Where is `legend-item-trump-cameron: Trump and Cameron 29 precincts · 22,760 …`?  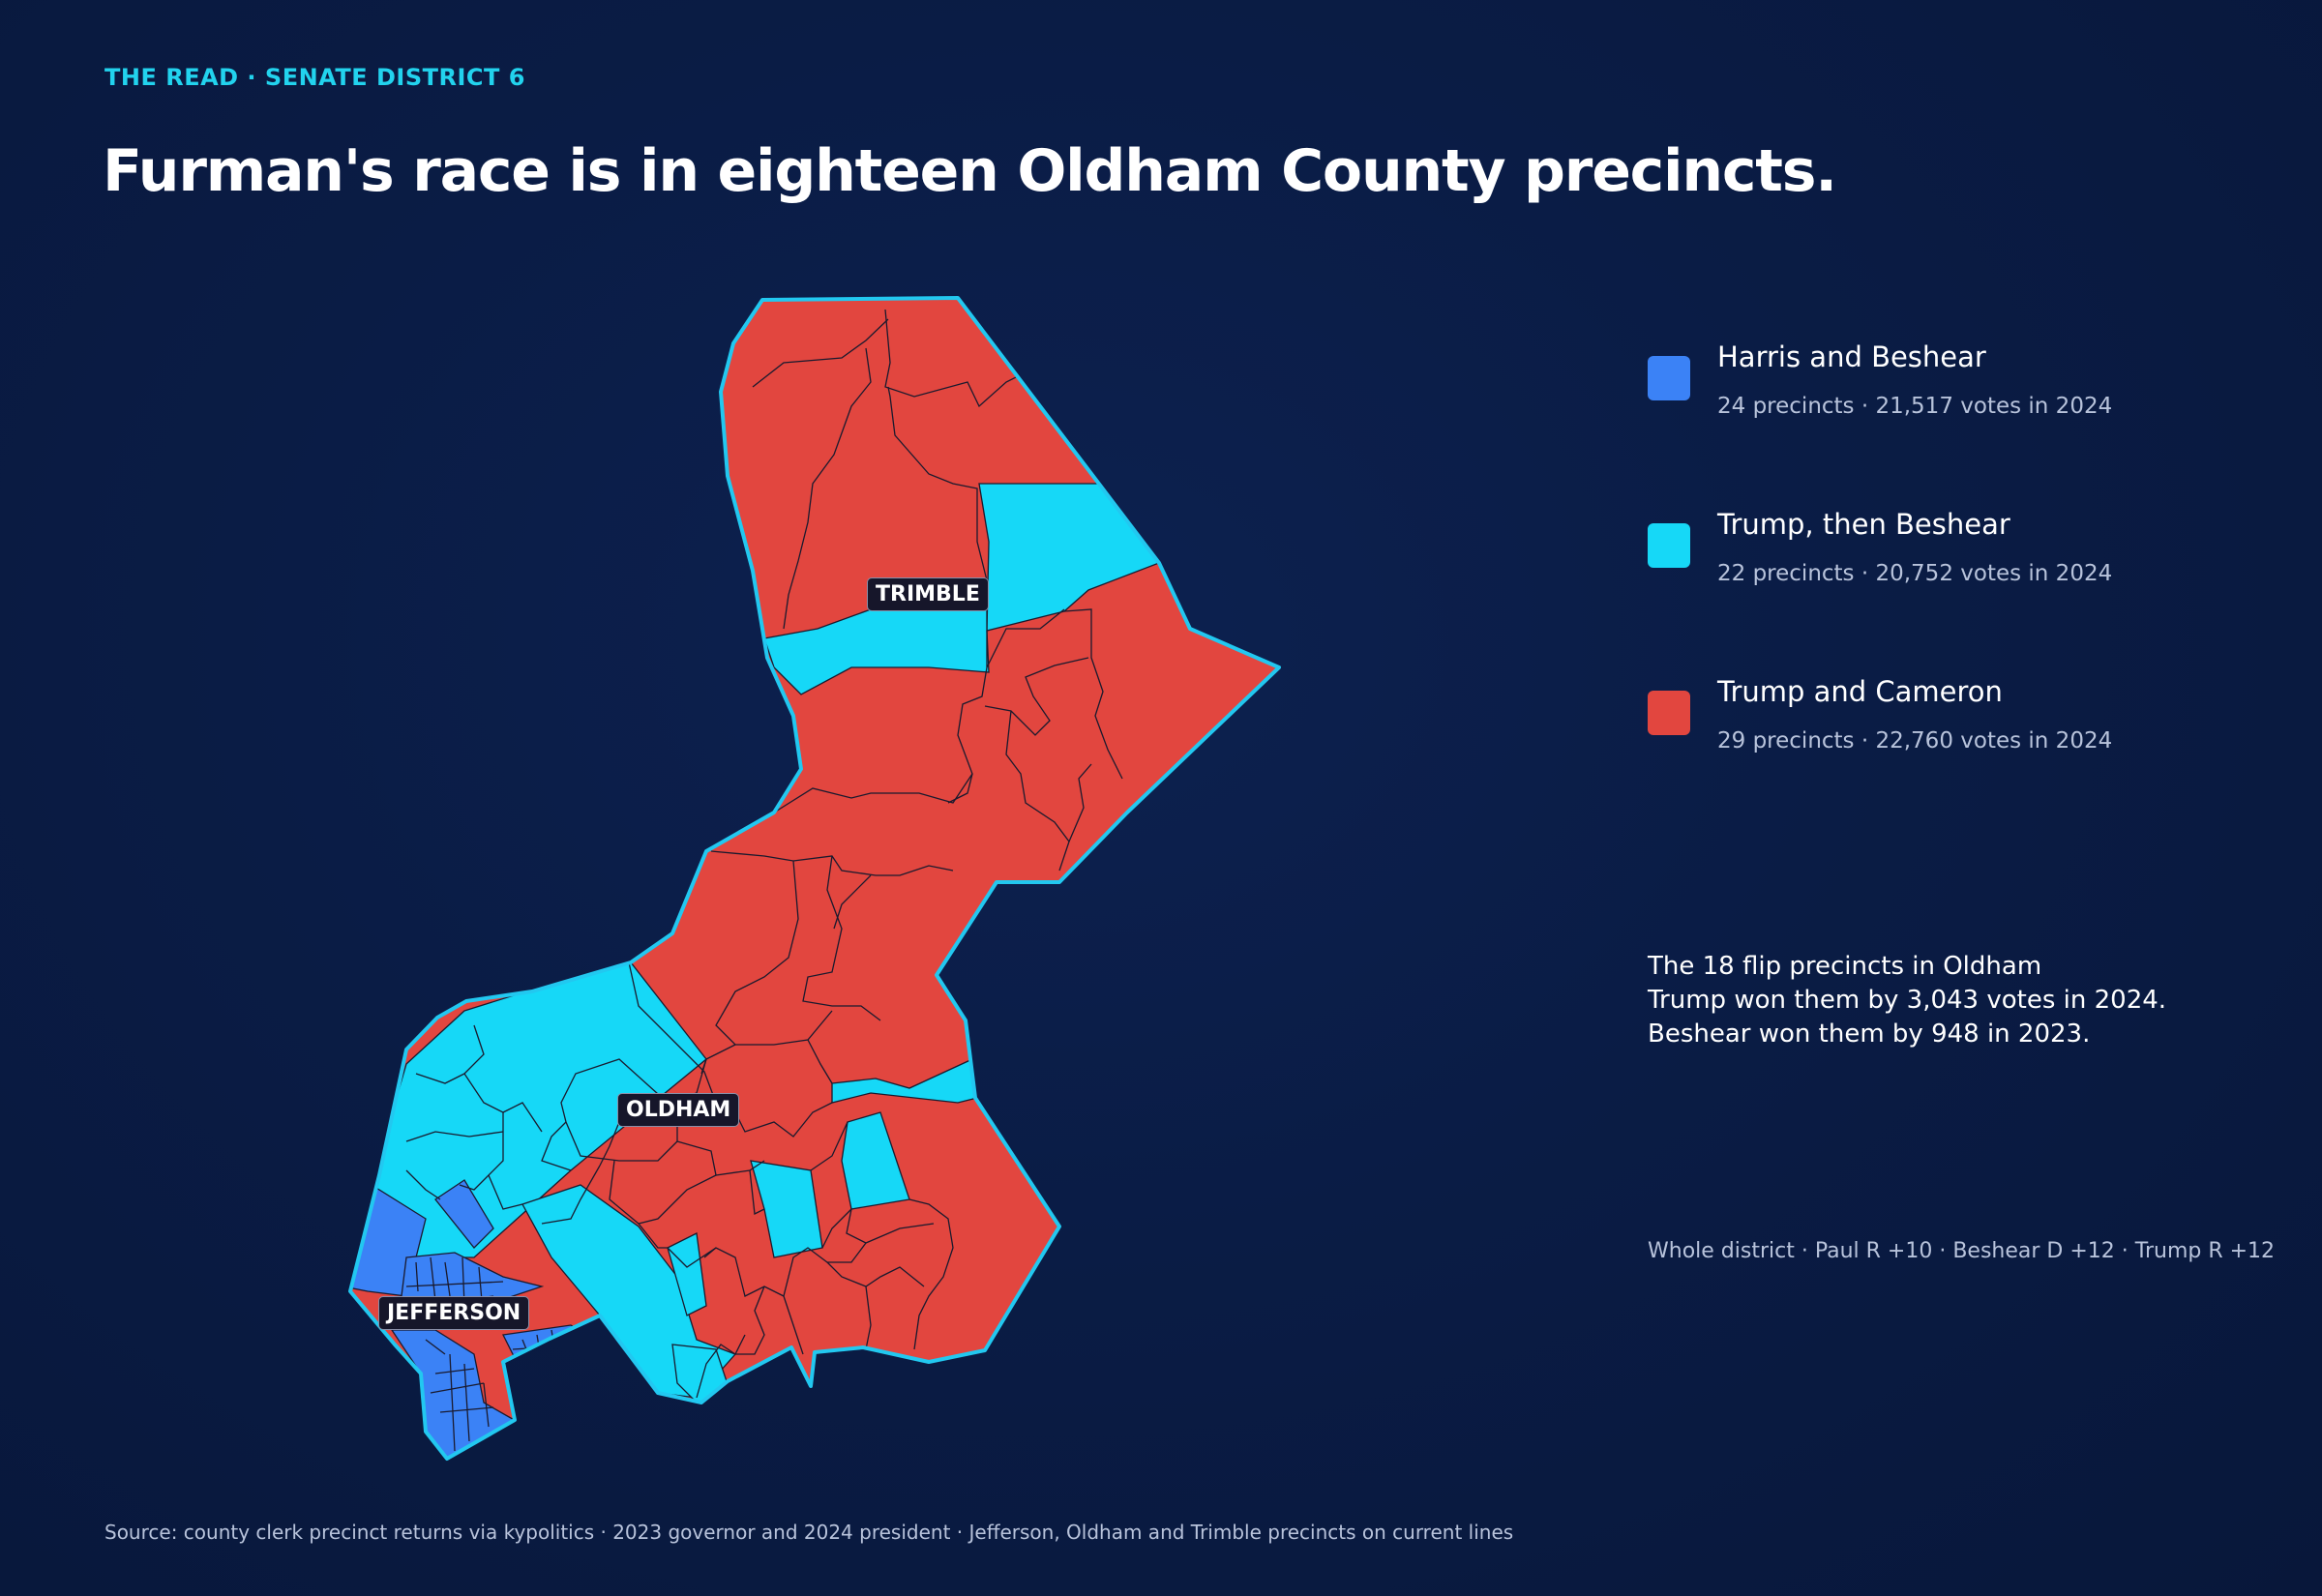 legend-item-trump-cameron: Trump and Cameron 29 precincts · 22,760 … is located at coordinates (1918, 728).